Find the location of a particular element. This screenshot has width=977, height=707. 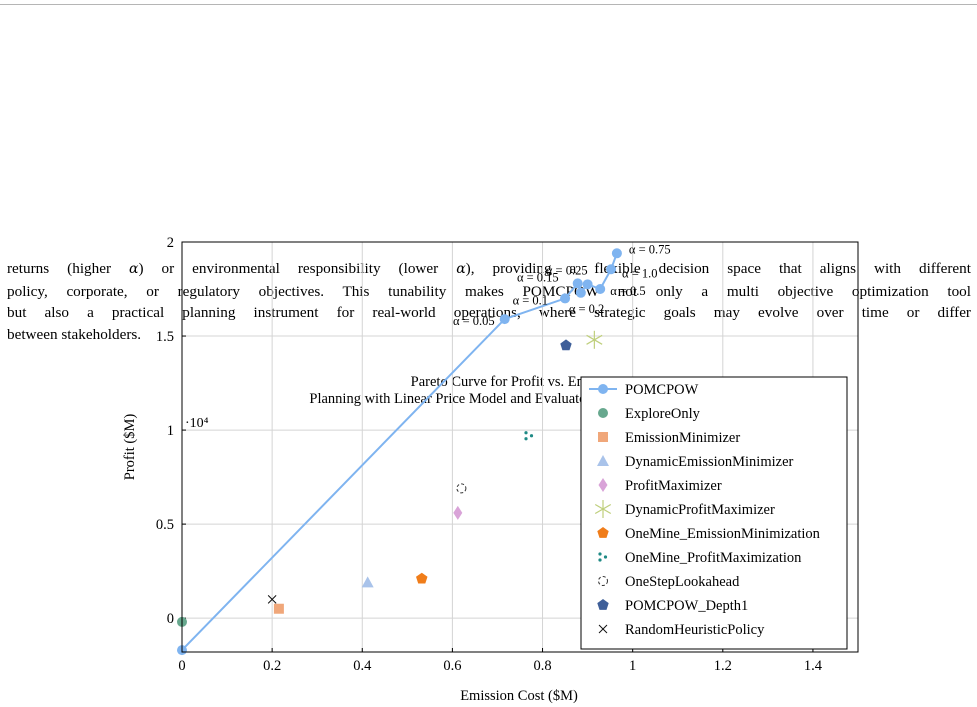

alpha-label: α = 0.2 is located at coordinates (586, 309).